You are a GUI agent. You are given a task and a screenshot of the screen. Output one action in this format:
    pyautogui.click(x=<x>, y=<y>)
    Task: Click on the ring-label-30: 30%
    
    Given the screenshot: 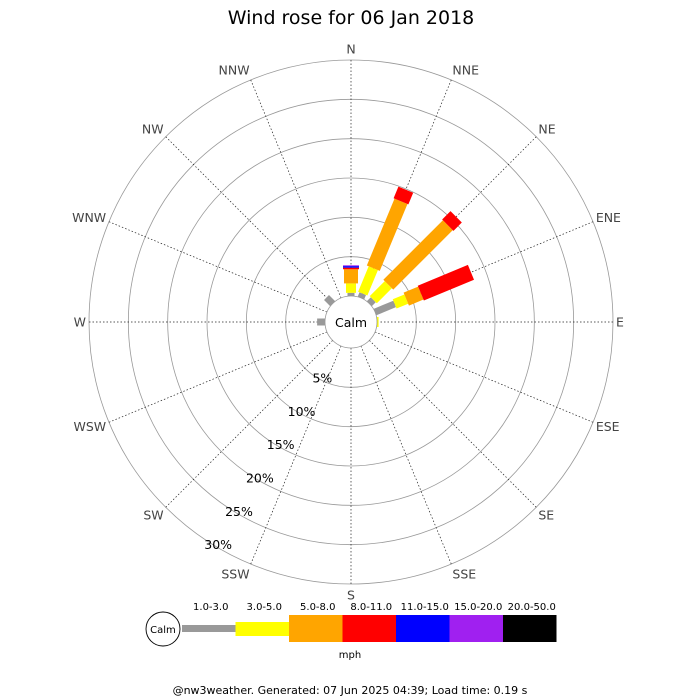 What is the action you would take?
    pyautogui.click(x=218, y=544)
    